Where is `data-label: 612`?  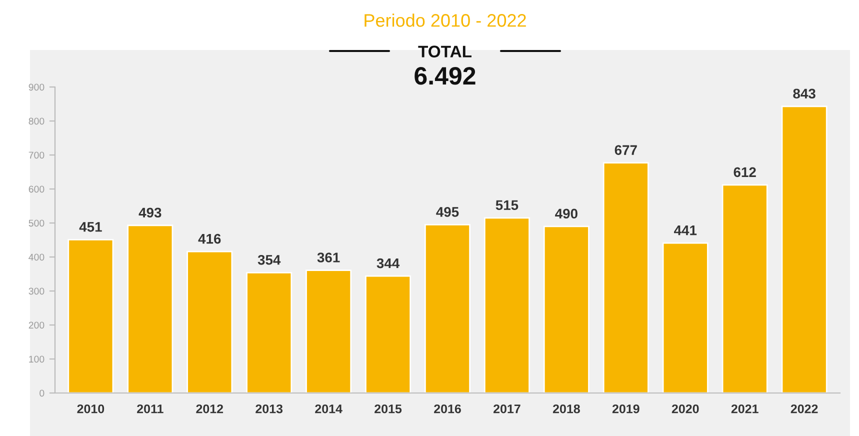 data-label: 612 is located at coordinates (745, 172).